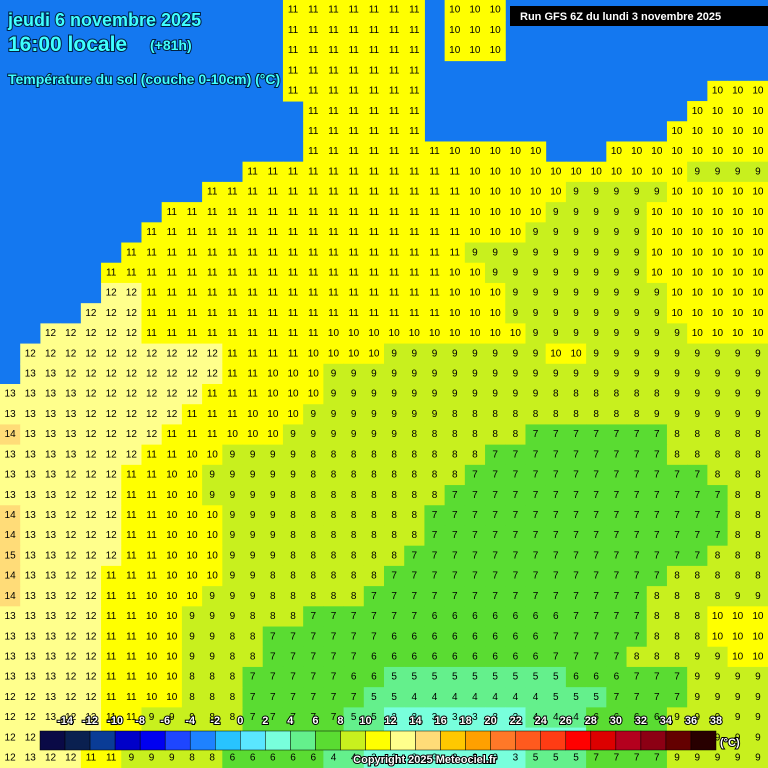  Describe the element at coordinates (435, 636) in the screenshot. I see `cell-value: 6` at that location.